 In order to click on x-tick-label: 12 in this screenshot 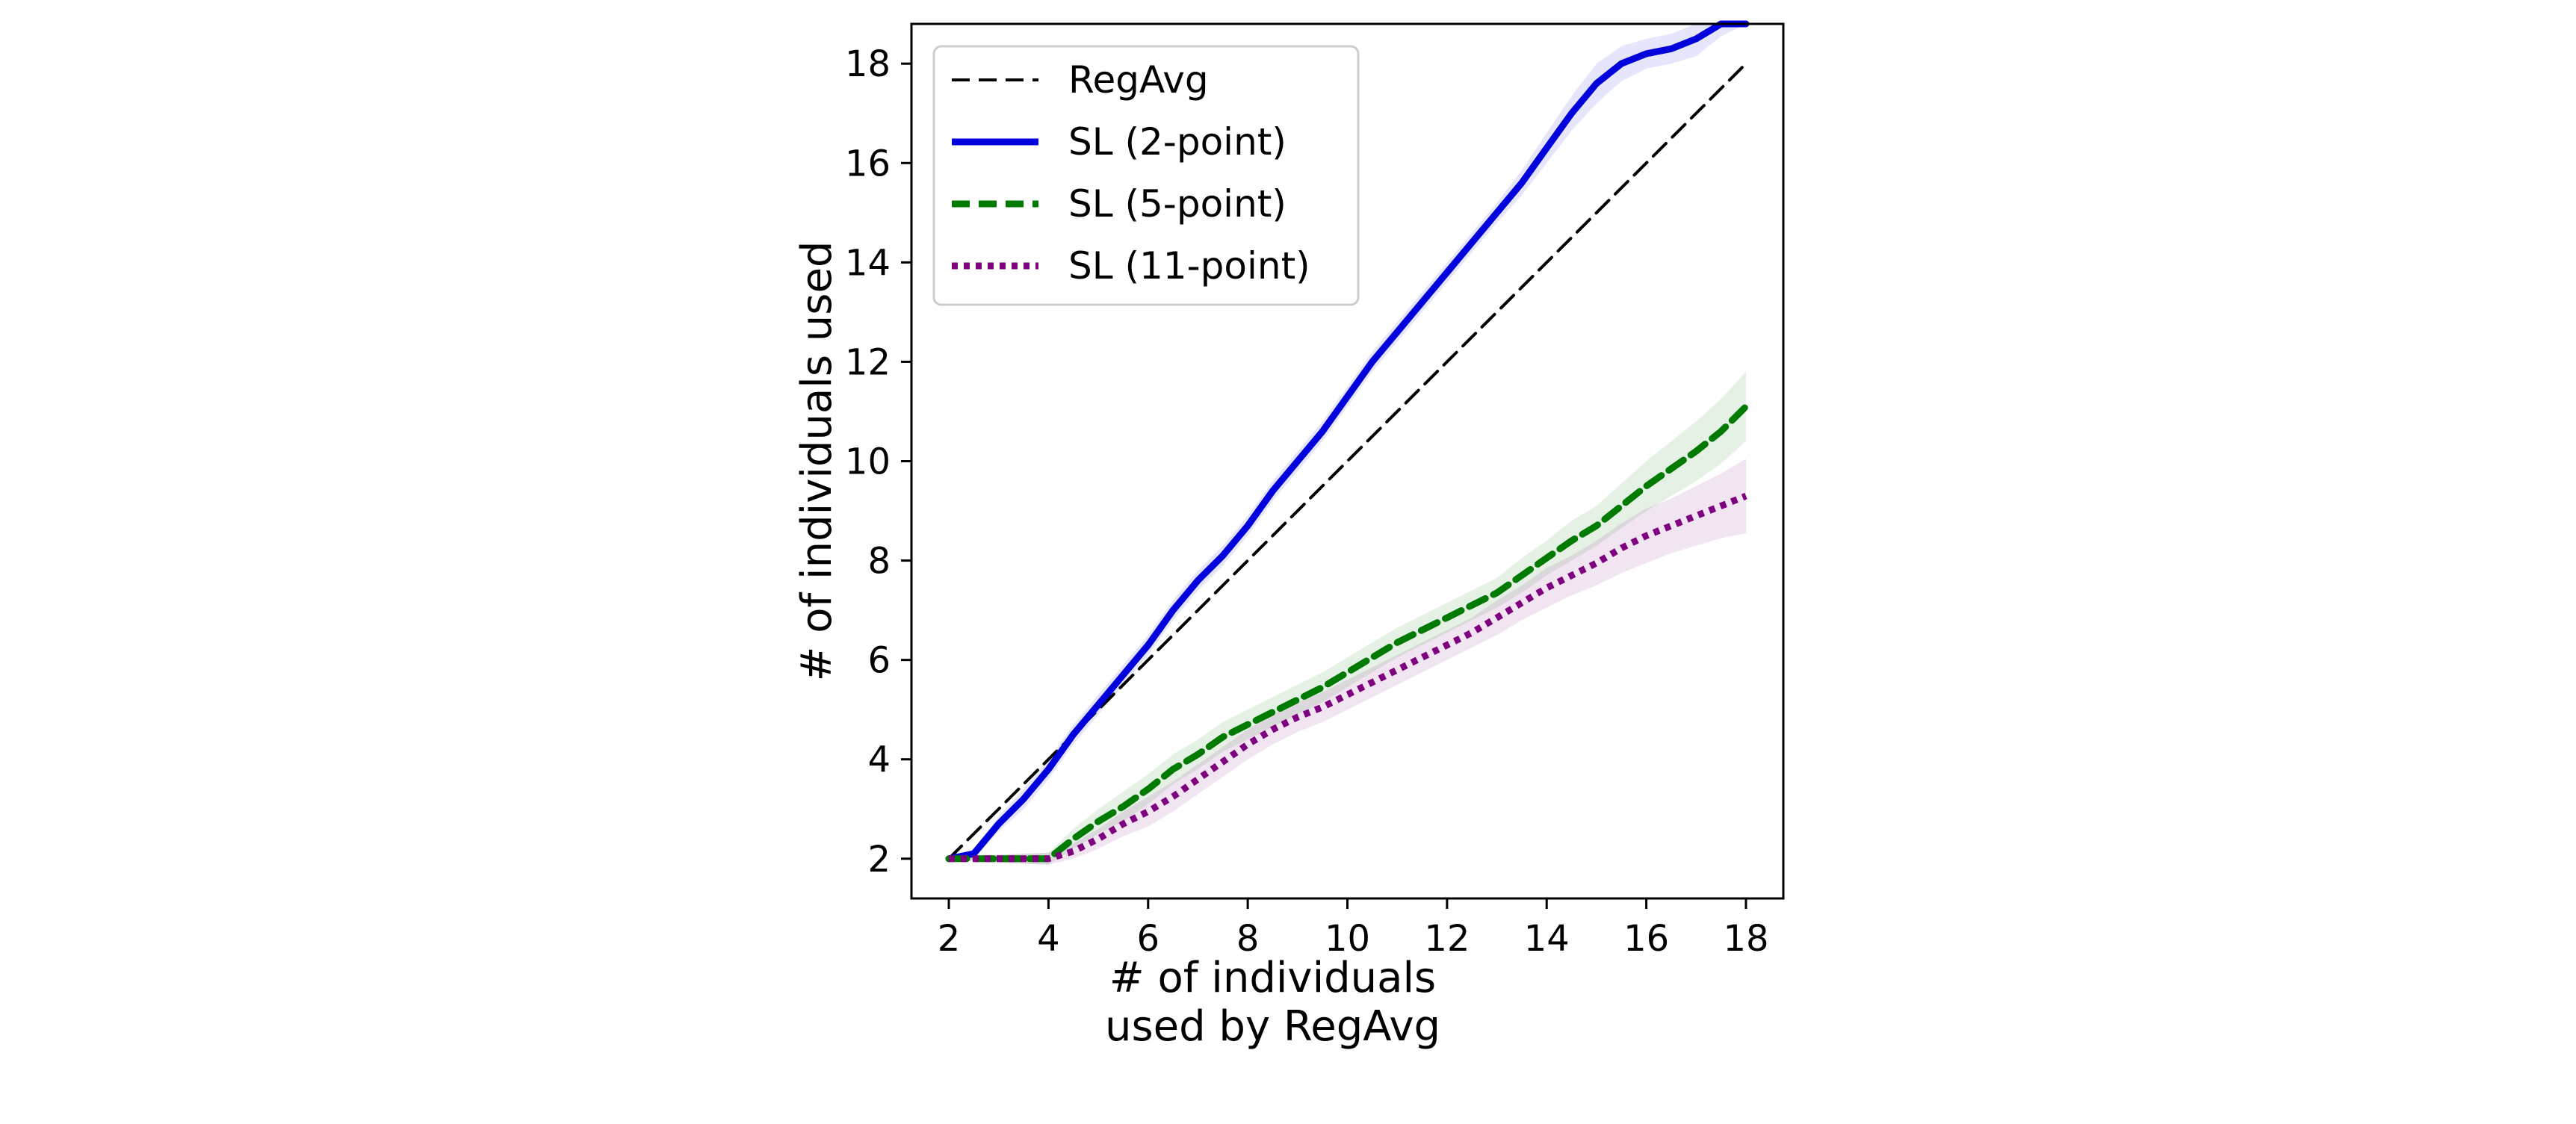, I will do `click(1447, 939)`.